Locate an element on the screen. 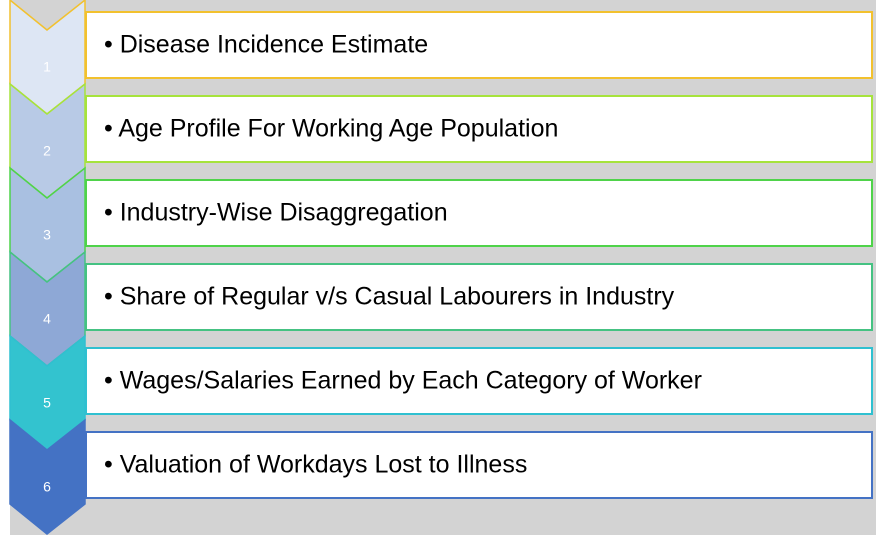 This screenshot has width=876, height=535. item-text: • Age Profile For Working Age Population is located at coordinates (331, 129).